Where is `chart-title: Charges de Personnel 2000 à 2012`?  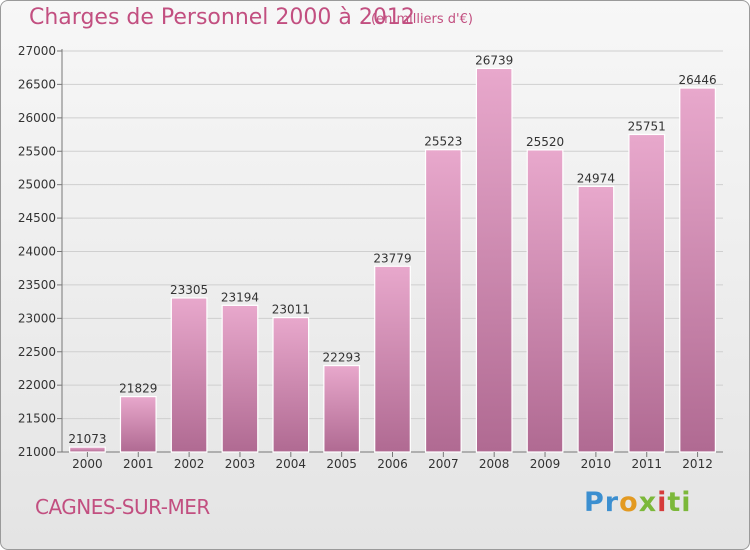 chart-title: Charges de Personnel 2000 à 2012 is located at coordinates (222, 17).